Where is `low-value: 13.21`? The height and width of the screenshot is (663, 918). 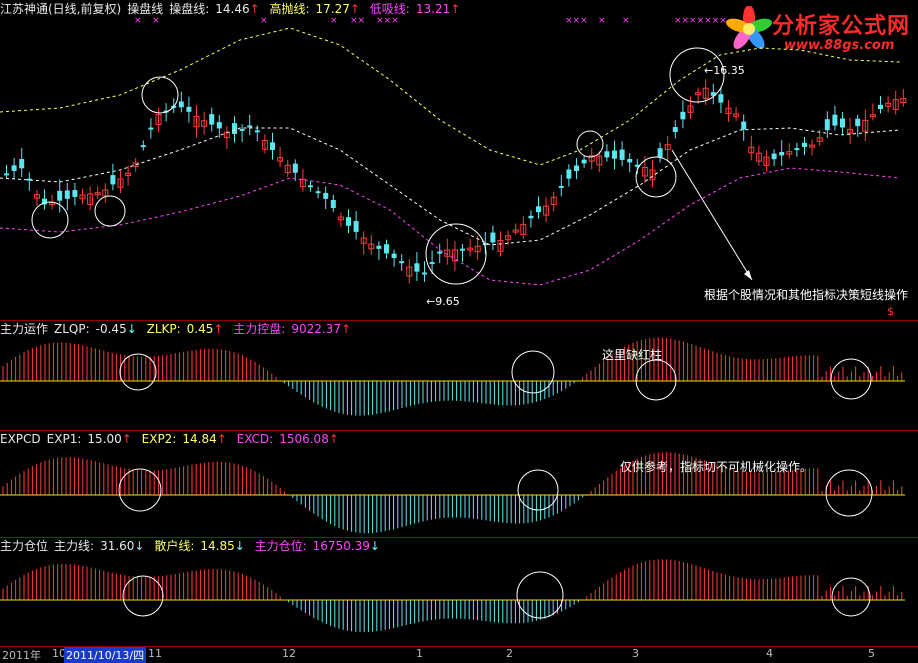
low-value: 13.21 is located at coordinates (433, 9).